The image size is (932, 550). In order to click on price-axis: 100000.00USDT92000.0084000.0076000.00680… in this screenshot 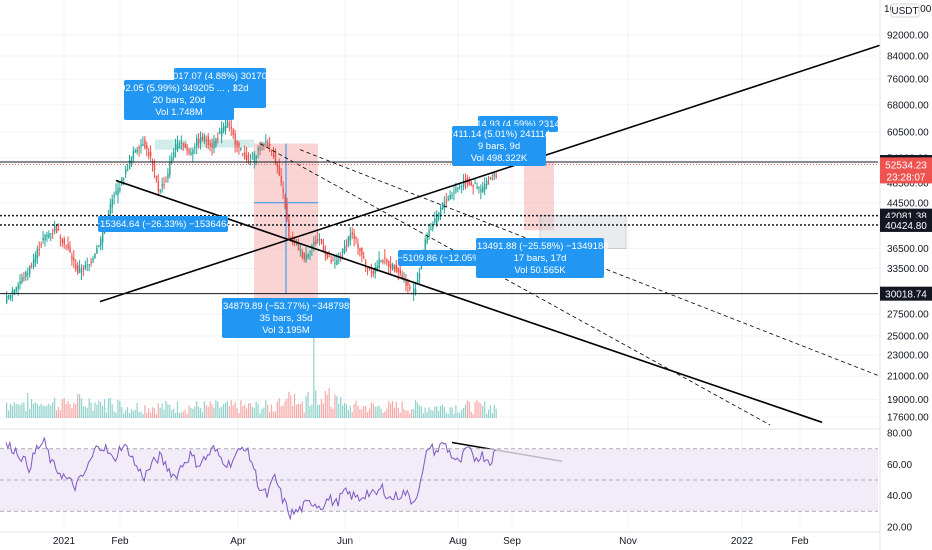, I will do `click(905, 275)`.